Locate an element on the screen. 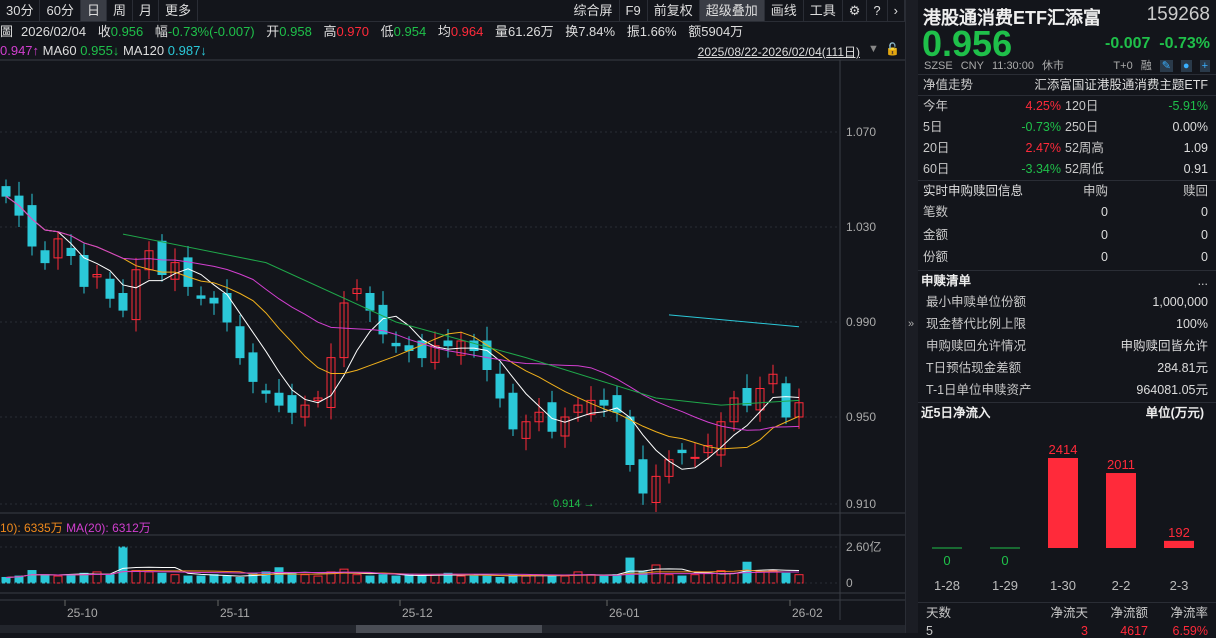 This screenshot has width=1216, height=638. period: 20日 is located at coordinates (936, 148).